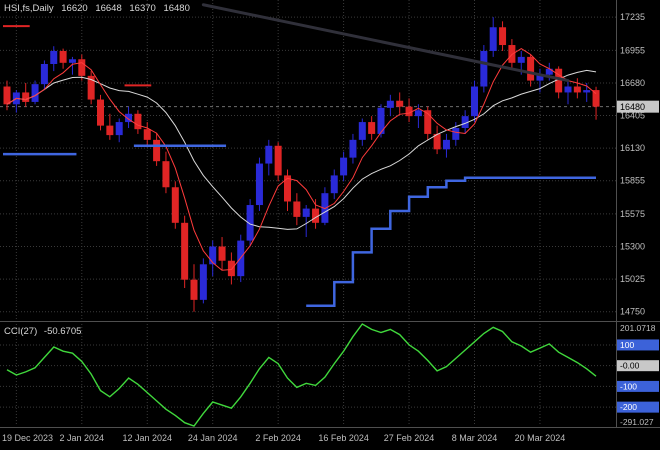  I want to click on low-value: 16370, so click(142, 8).